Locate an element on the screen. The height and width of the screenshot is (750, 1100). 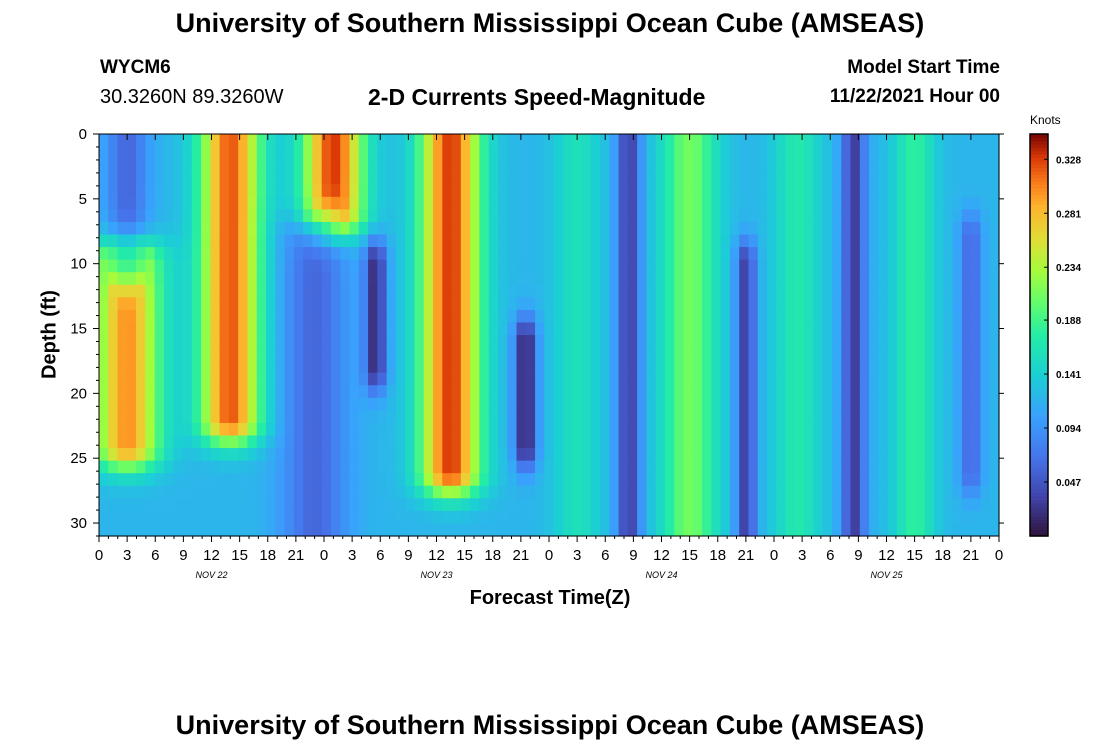
colorbar-tick-label: 0.141 is located at coordinates (1068, 375).